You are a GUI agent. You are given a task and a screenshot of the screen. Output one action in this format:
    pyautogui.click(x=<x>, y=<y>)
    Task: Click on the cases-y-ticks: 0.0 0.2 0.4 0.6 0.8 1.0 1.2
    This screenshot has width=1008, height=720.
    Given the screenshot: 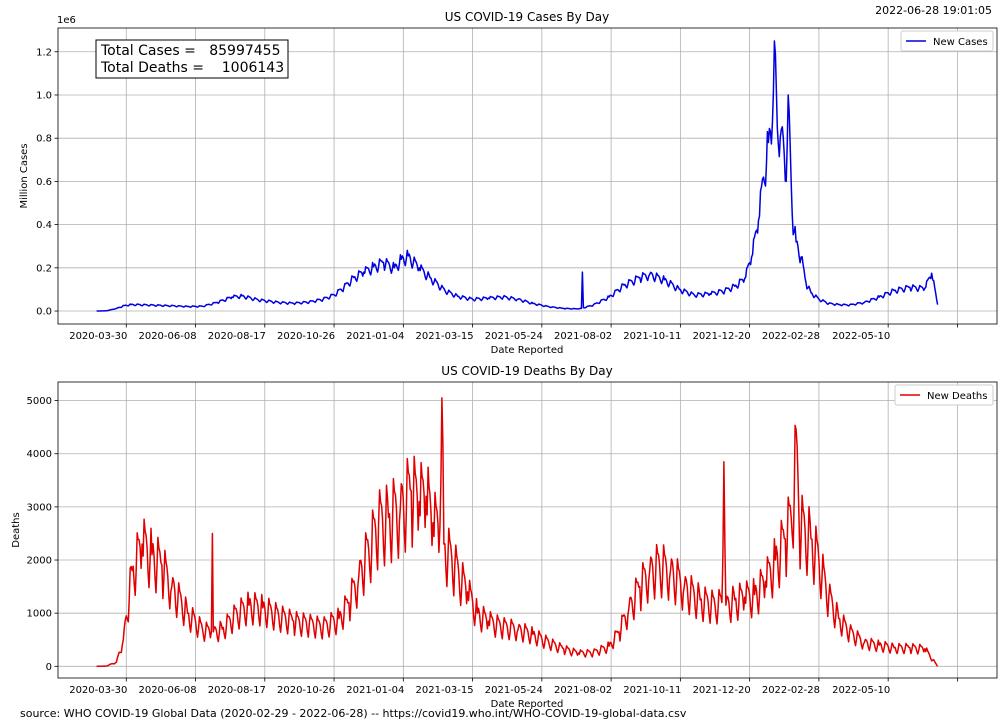 What is the action you would take?
    pyautogui.click(x=47, y=182)
    